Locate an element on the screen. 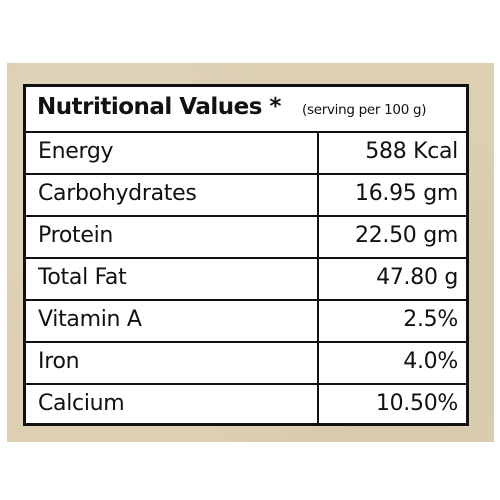 The width and height of the screenshot is (500, 500). nutrient-value: 22.50 gm is located at coordinates (406, 235).